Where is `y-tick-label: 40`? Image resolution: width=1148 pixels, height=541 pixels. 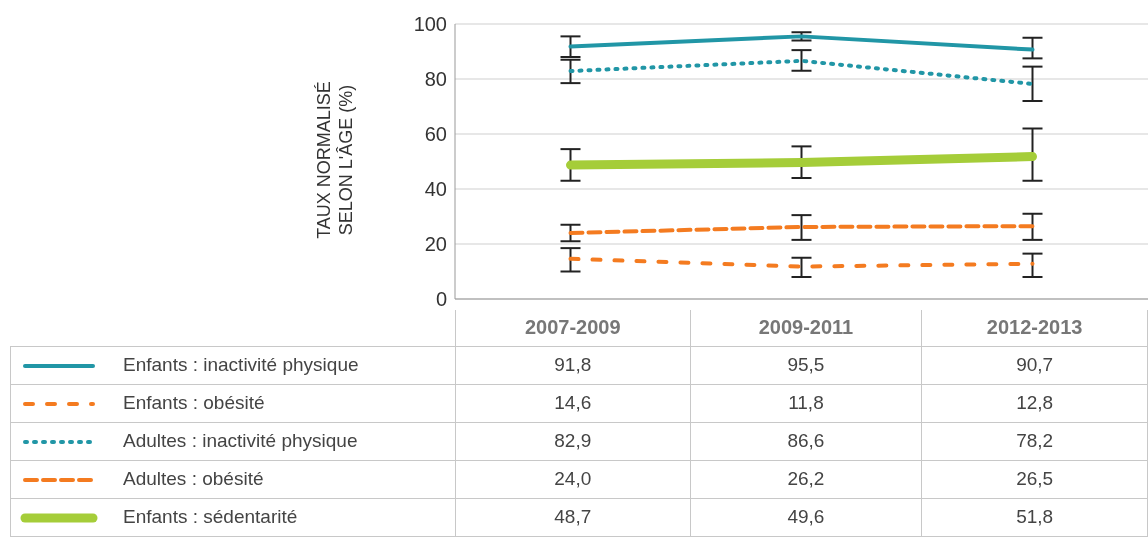
y-tick-label: 40 is located at coordinates (435, 189).